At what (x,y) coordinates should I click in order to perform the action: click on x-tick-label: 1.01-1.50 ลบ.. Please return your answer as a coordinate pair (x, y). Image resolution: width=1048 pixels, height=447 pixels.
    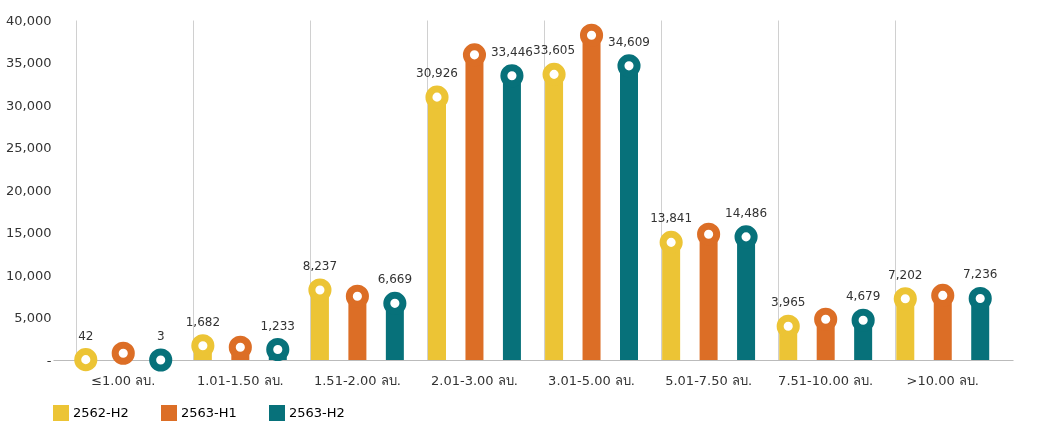
    Looking at the image, I should click on (240, 380).